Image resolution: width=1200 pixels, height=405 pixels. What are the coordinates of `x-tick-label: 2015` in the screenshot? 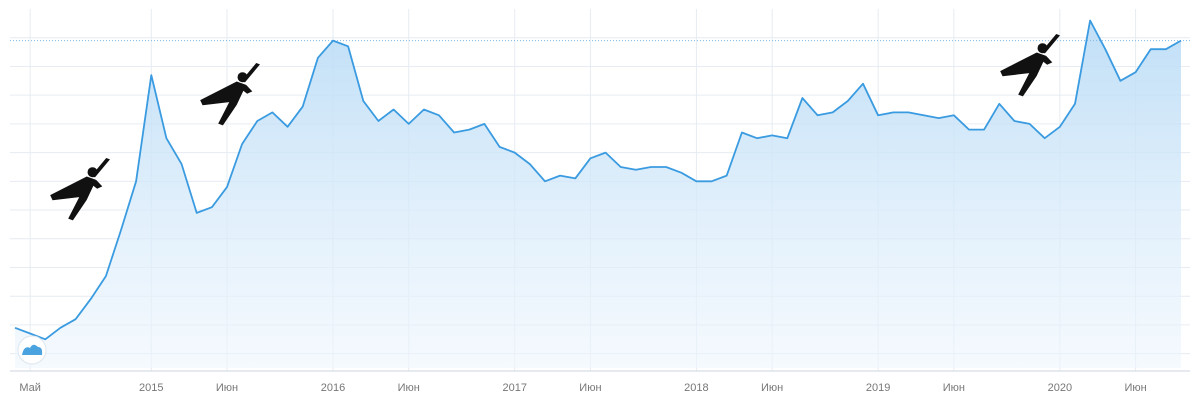 It's located at (151, 388).